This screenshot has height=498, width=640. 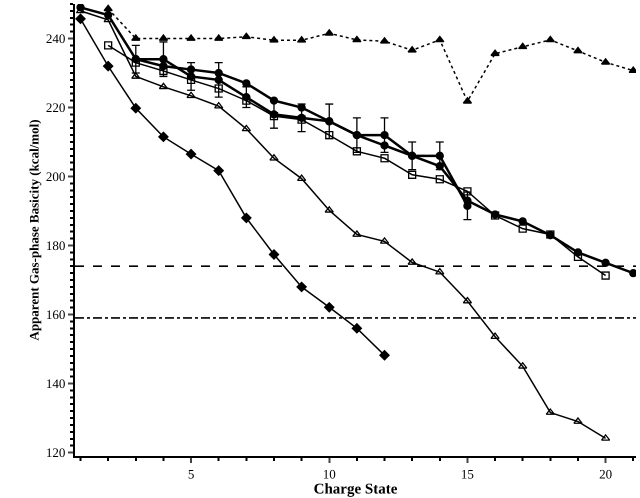 I want to click on y-tick-label: 200, so click(x=56, y=176).